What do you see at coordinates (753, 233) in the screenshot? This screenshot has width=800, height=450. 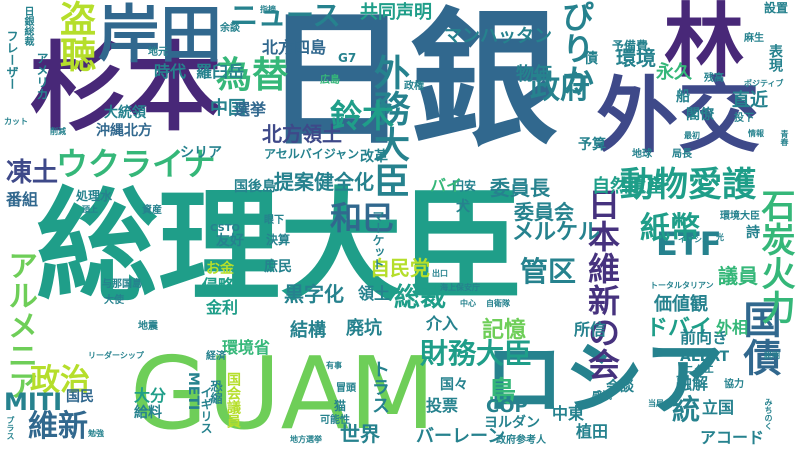 I see `word-shi: 詩` at bounding box center [753, 233].